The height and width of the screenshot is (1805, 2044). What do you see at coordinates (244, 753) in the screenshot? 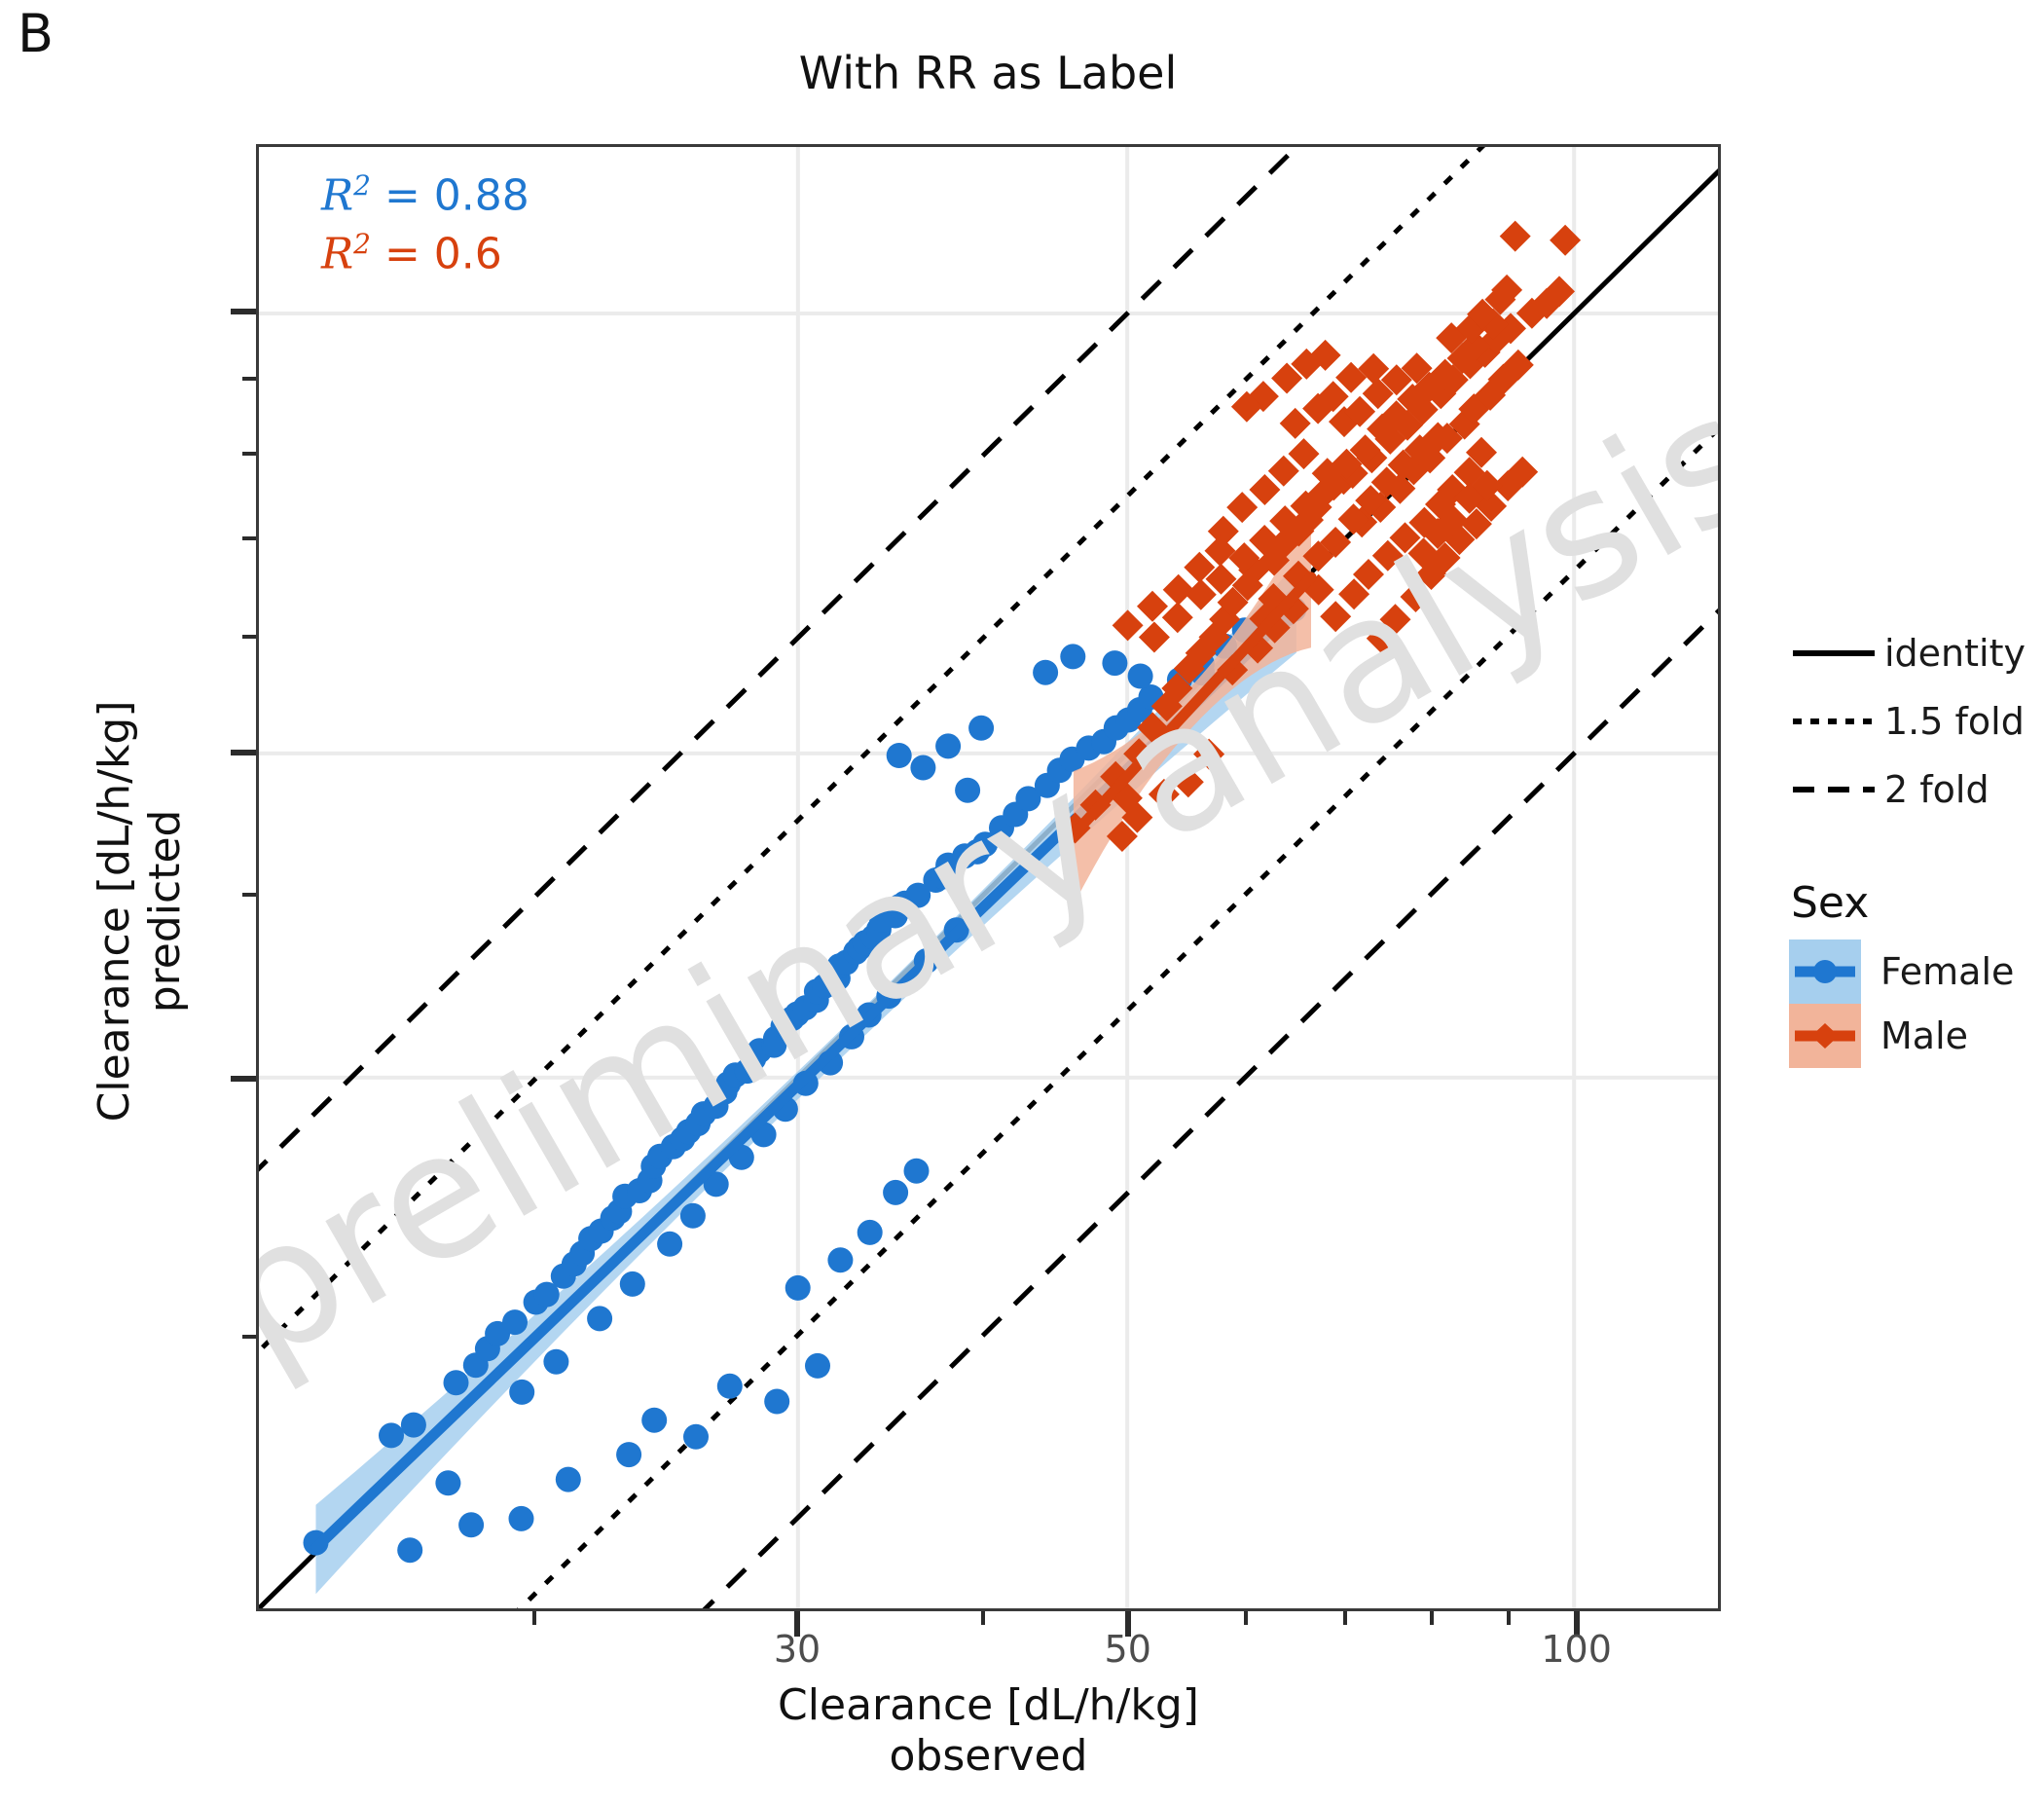
I see `y-tick-major` at bounding box center [244, 753].